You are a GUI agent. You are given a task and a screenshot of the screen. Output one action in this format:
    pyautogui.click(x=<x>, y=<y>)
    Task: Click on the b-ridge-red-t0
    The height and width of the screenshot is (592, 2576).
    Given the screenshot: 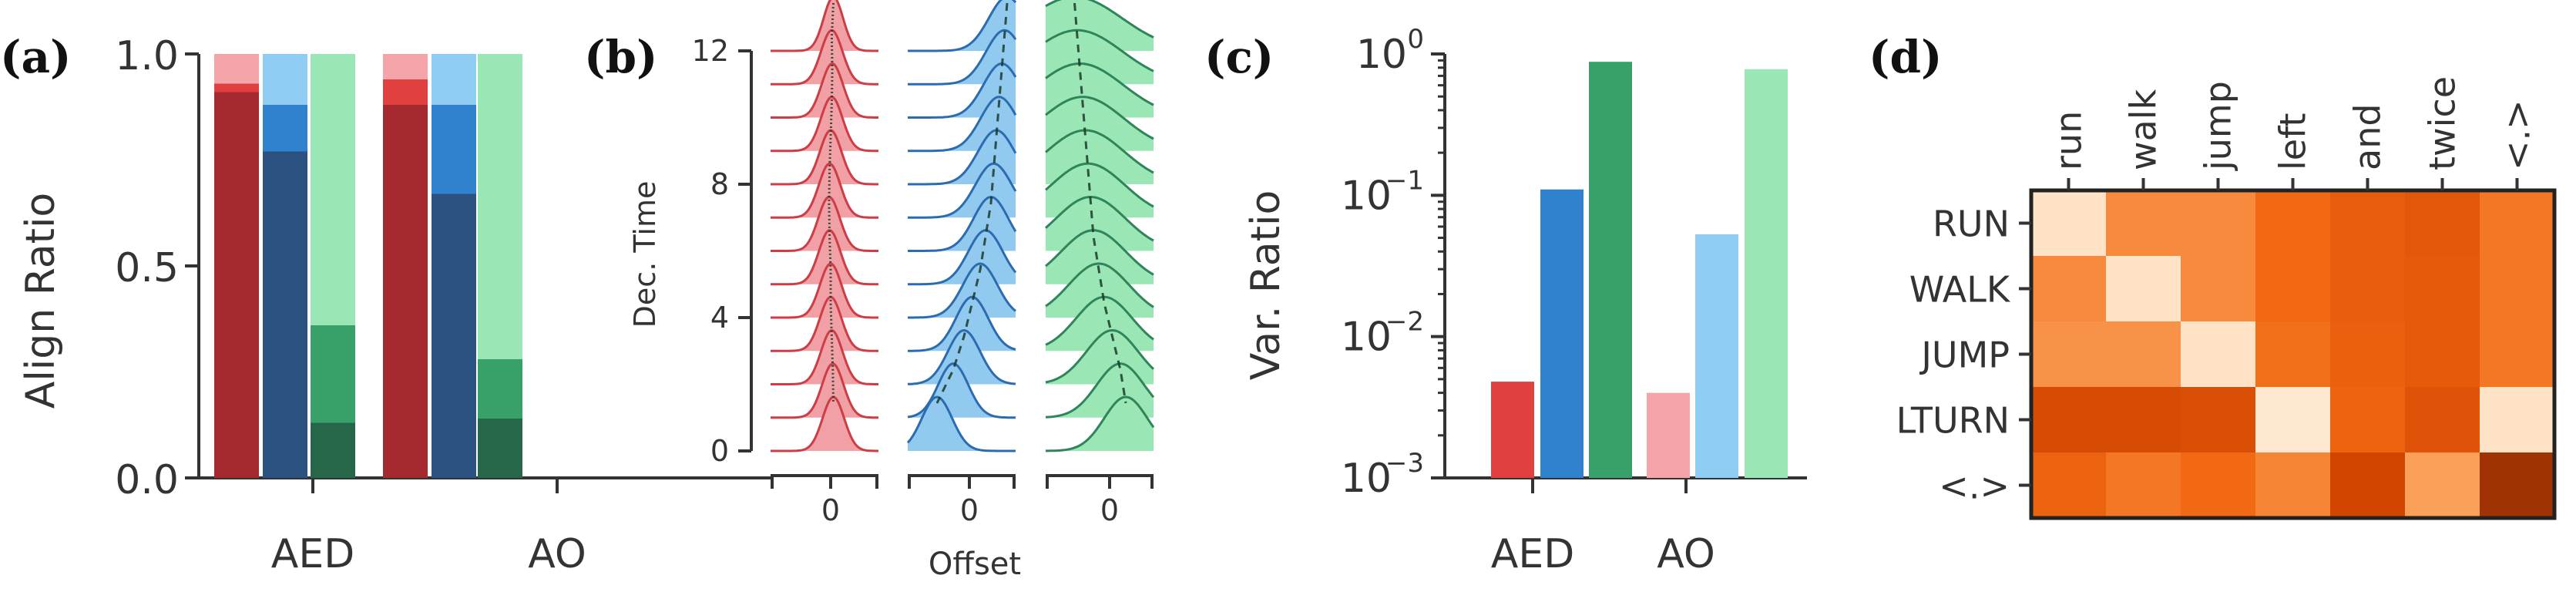 What is the action you would take?
    pyautogui.click(x=824, y=424)
    